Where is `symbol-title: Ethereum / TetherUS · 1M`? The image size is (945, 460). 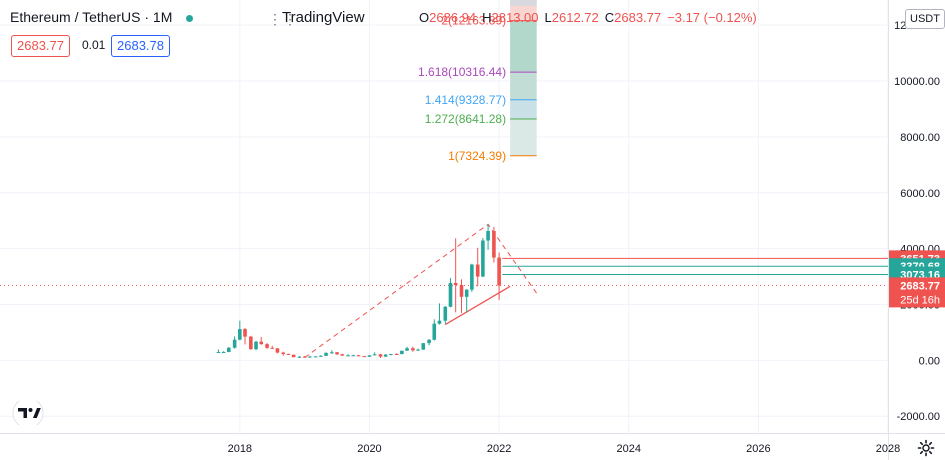
symbol-title: Ethereum / TetherUS · 1M is located at coordinates (91, 17).